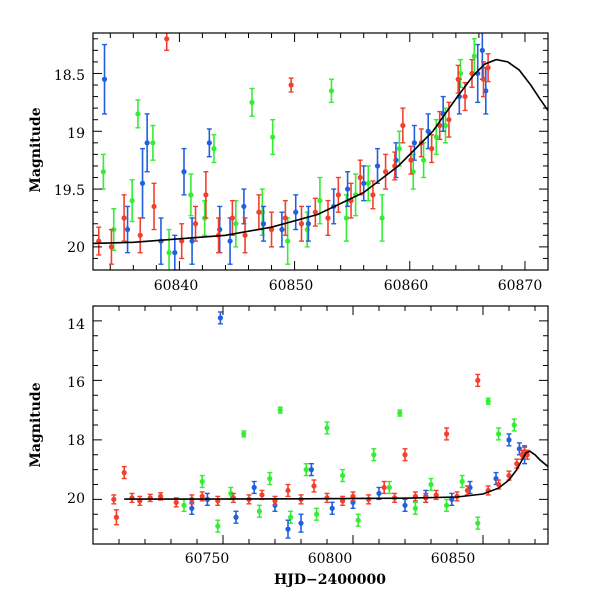  I want to click on top-x-tick-label: 60860, so click(406, 286).